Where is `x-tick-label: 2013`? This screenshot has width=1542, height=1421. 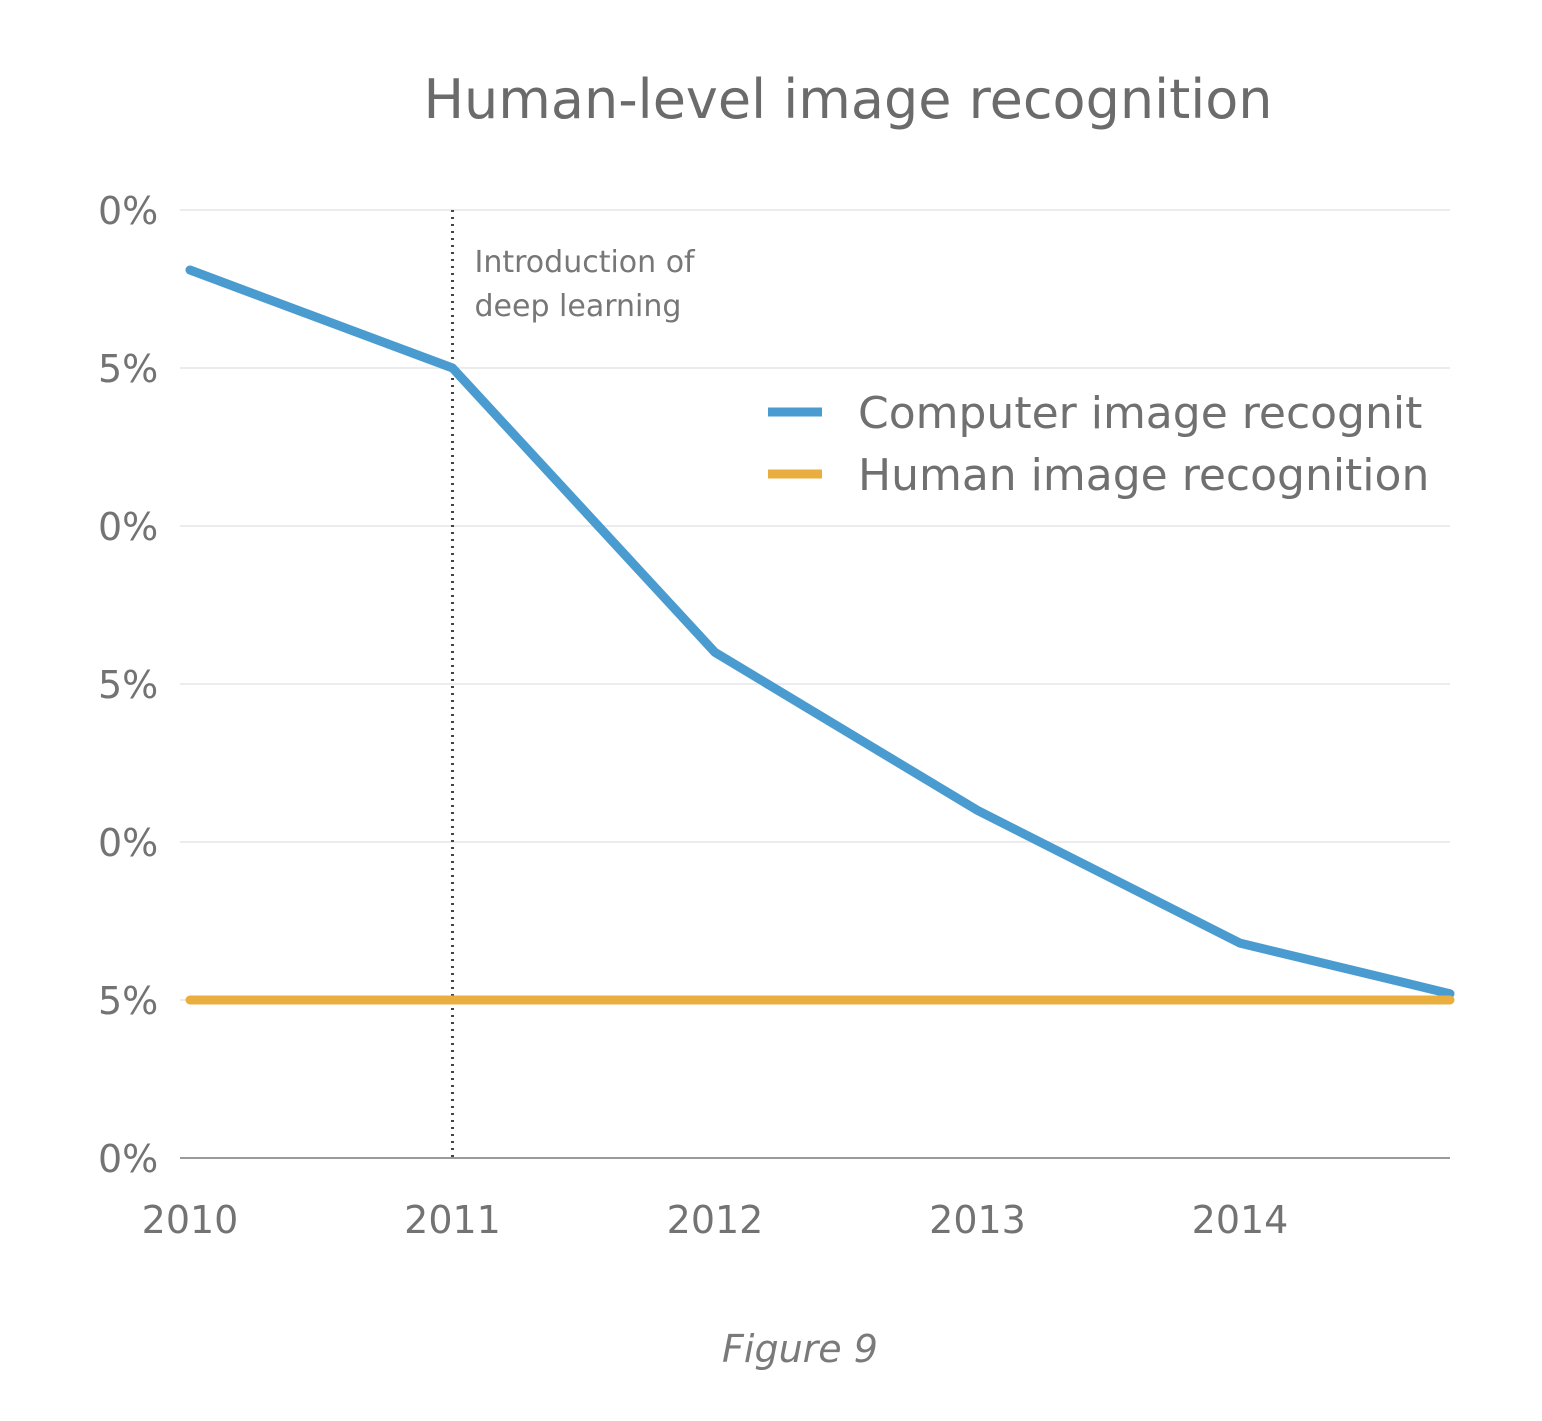
x-tick-label: 2013 is located at coordinates (977, 1220).